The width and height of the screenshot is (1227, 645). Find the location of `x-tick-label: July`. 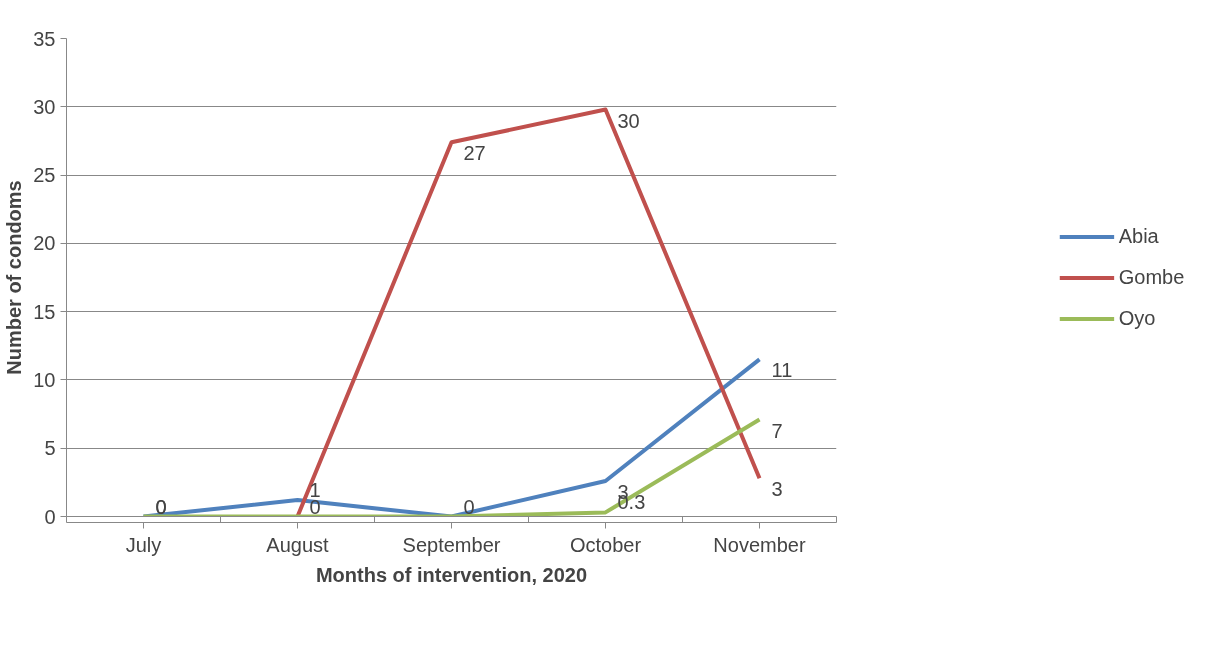

x-tick-label: July is located at coordinates (143, 544).